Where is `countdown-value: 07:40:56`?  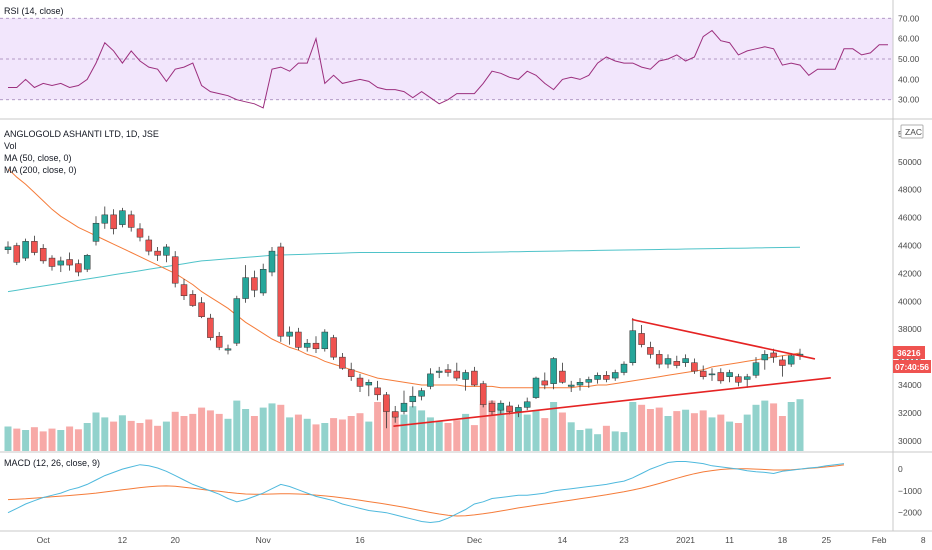
countdown-value: 07:40:56 is located at coordinates (912, 367).